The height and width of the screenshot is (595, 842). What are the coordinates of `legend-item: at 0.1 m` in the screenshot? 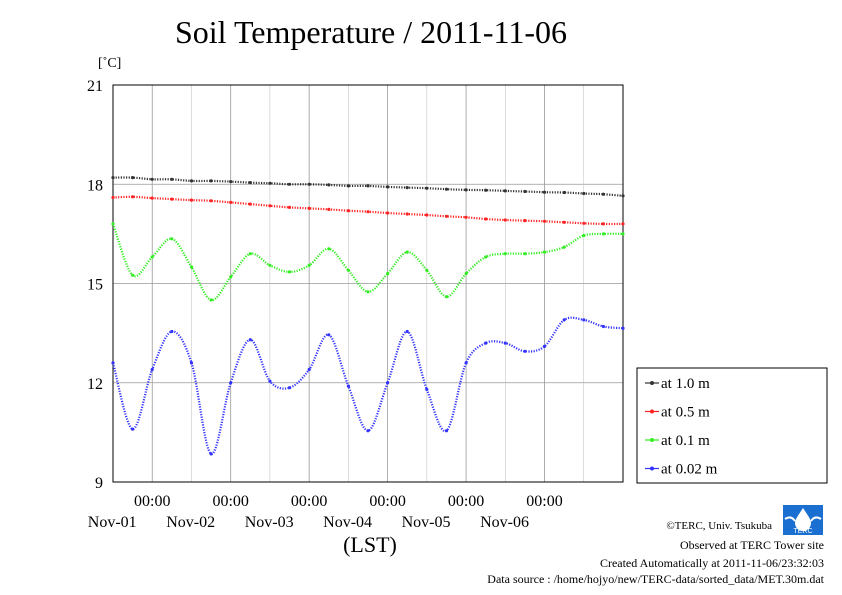 It's located at (677, 441).